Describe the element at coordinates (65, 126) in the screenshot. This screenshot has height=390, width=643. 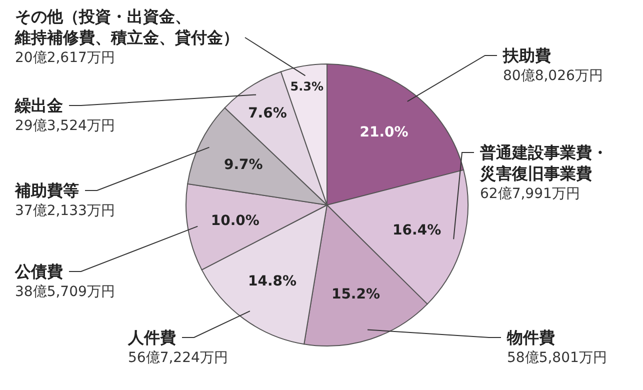
I see `text: 29億3,524万円` at that location.